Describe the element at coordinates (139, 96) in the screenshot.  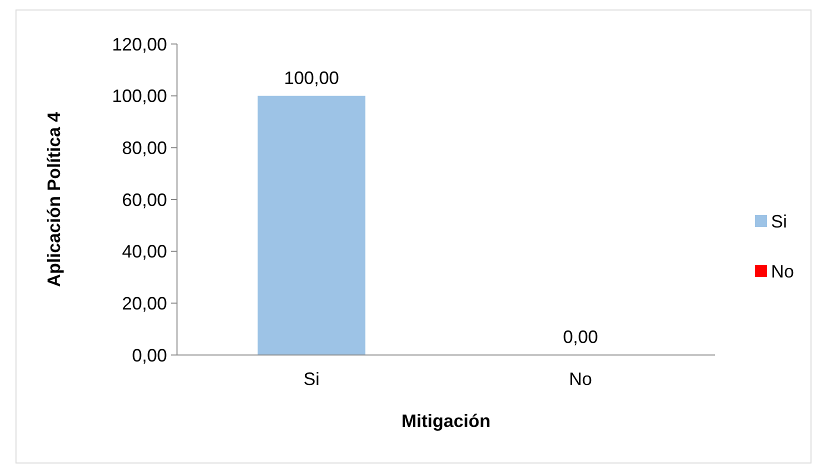
I see `y-tick-label: 100,00` at that location.